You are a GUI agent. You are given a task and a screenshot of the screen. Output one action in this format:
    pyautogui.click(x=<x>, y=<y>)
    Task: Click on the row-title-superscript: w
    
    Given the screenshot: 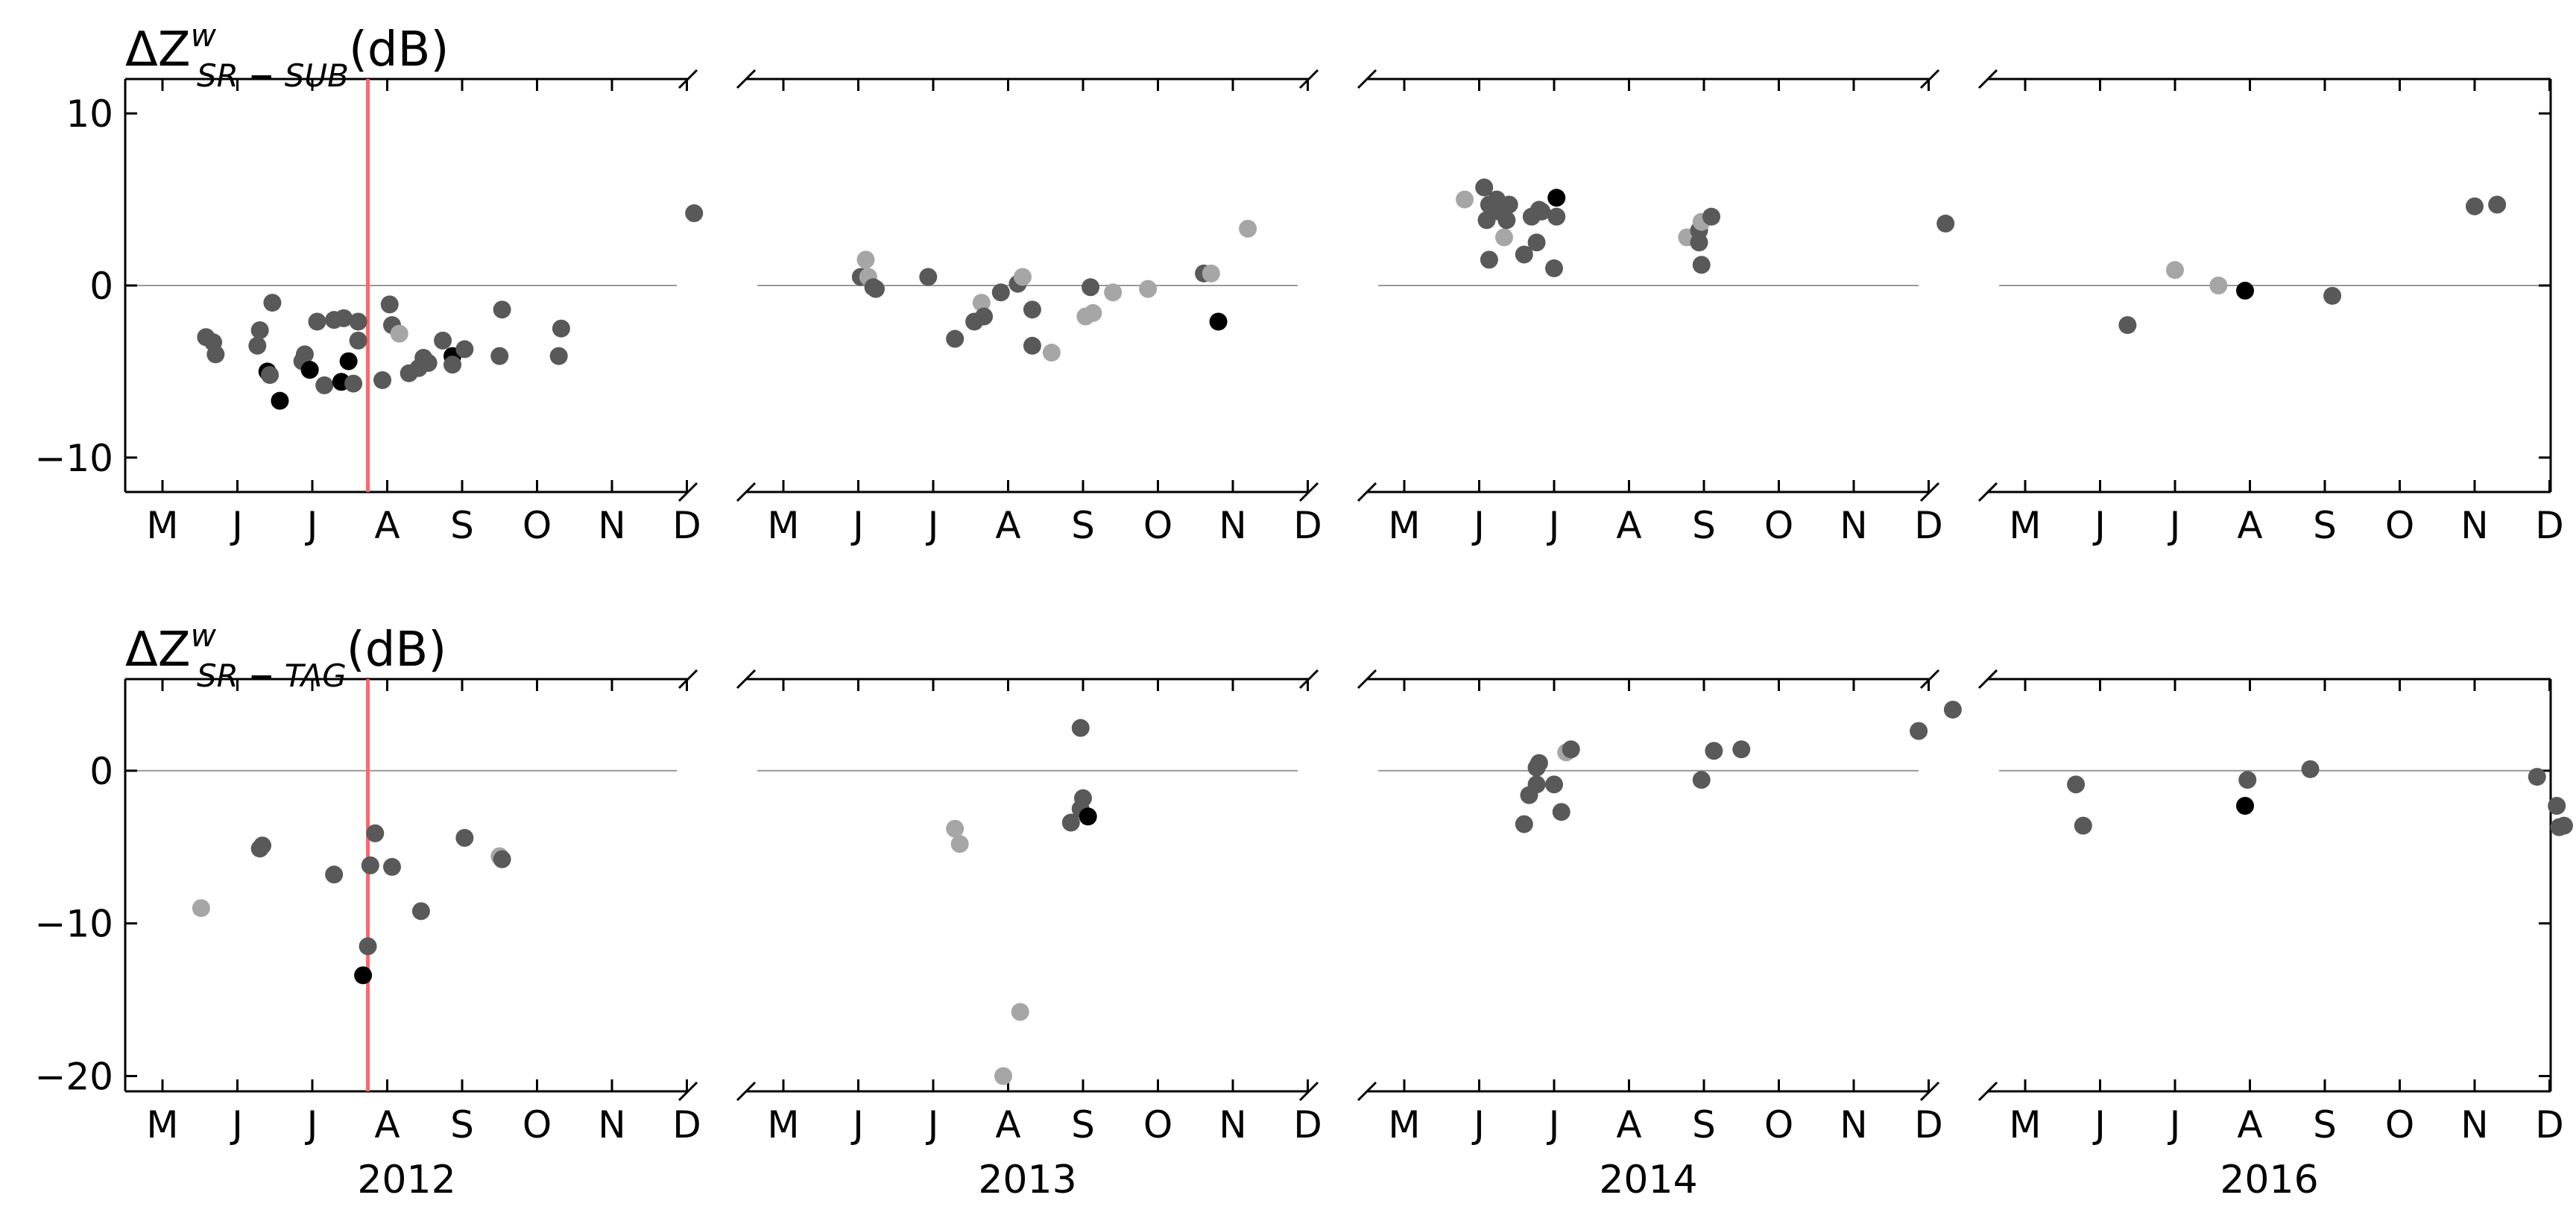 What is the action you would take?
    pyautogui.click(x=204, y=35)
    